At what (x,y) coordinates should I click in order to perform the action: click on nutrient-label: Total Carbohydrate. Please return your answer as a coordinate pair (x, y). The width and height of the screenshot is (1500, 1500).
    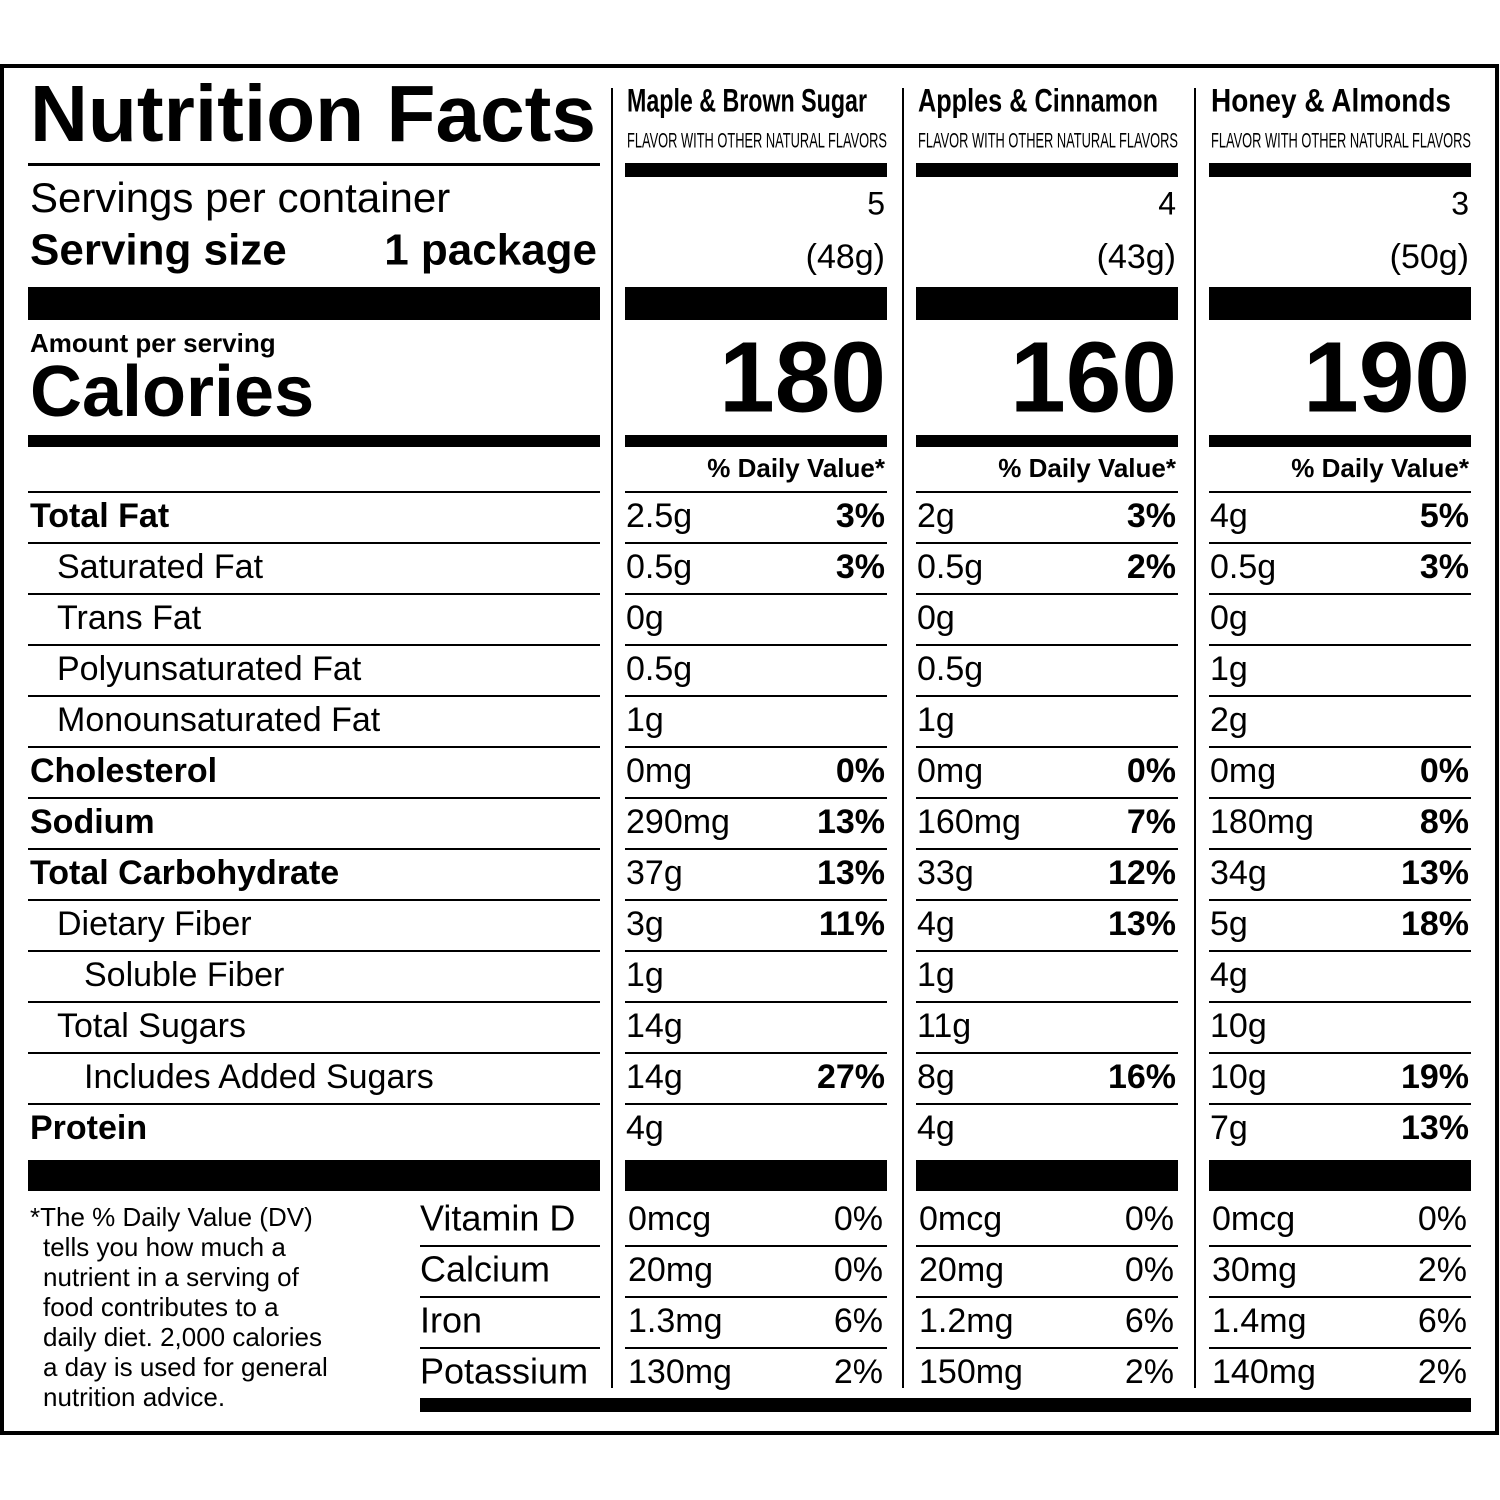
    Looking at the image, I should click on (184, 873).